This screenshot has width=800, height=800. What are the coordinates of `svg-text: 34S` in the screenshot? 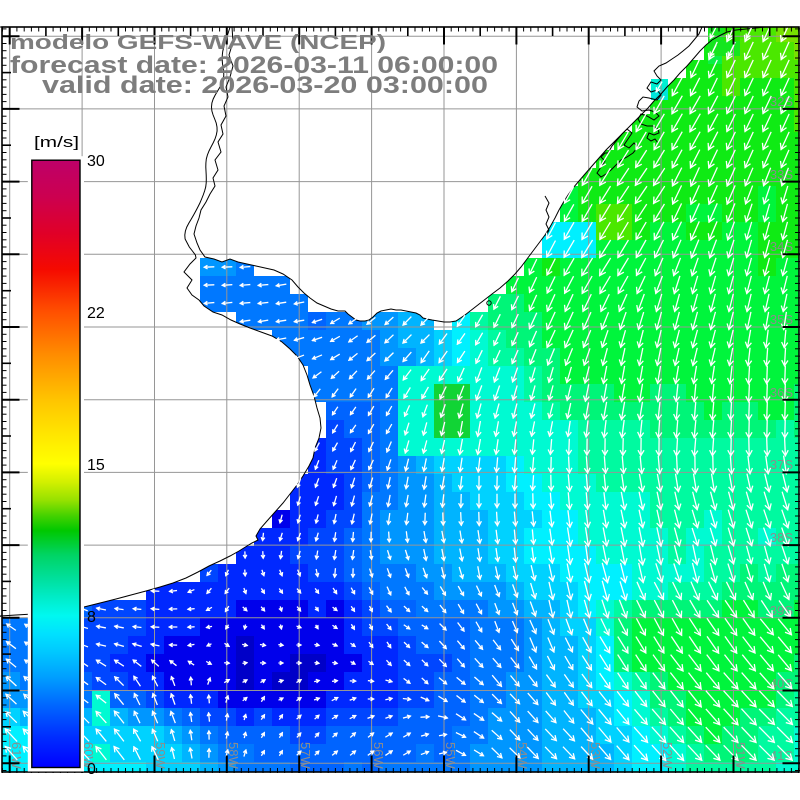 It's located at (781, 246).